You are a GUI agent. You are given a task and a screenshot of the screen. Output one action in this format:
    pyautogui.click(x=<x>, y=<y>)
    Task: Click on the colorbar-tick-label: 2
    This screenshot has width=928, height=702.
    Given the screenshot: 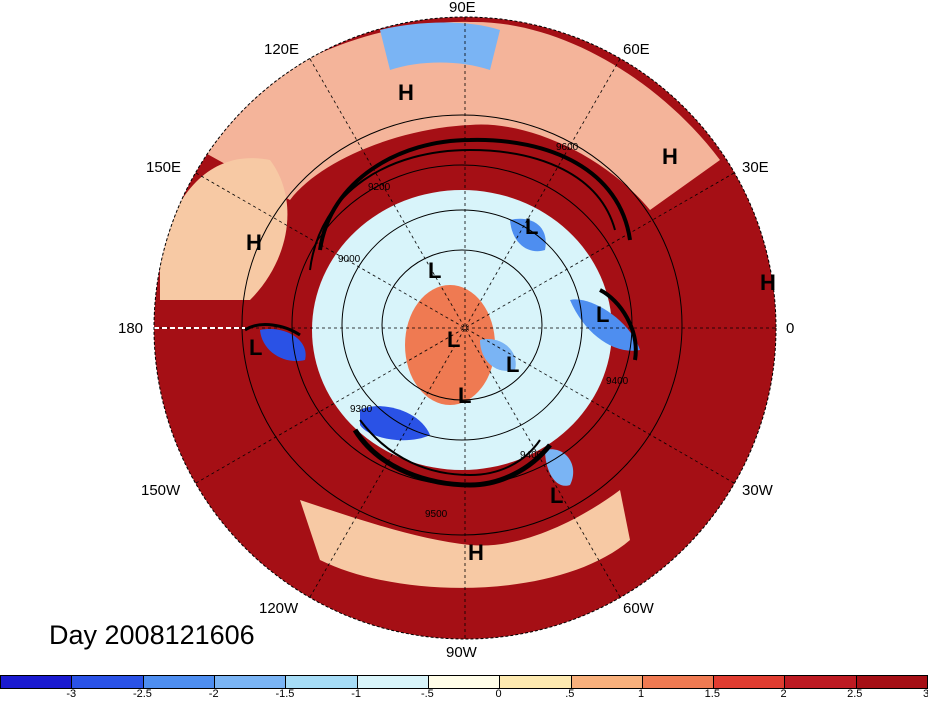 What is the action you would take?
    pyautogui.click(x=783, y=694)
    